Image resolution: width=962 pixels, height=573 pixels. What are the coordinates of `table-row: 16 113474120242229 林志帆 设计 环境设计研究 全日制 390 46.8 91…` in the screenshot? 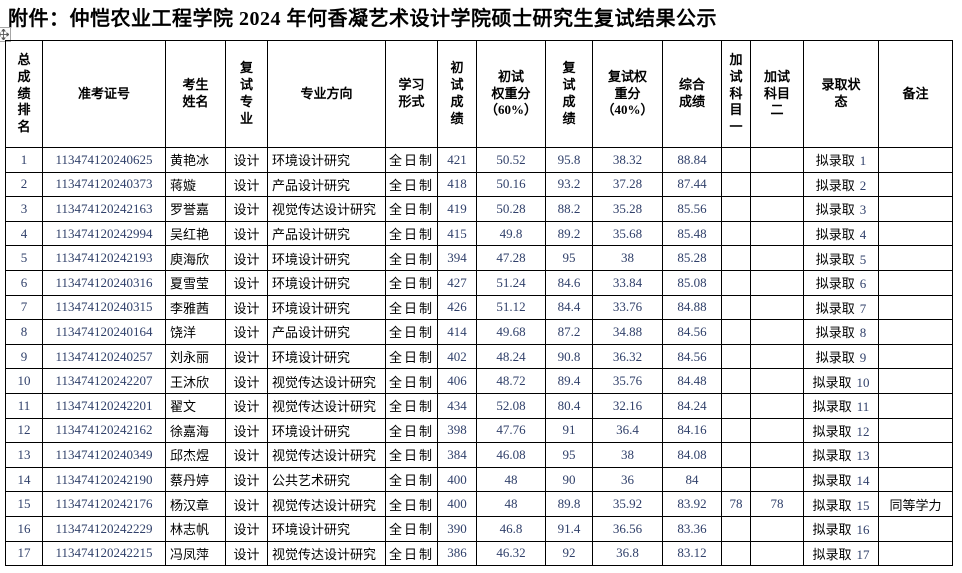 It's located at (479, 528).